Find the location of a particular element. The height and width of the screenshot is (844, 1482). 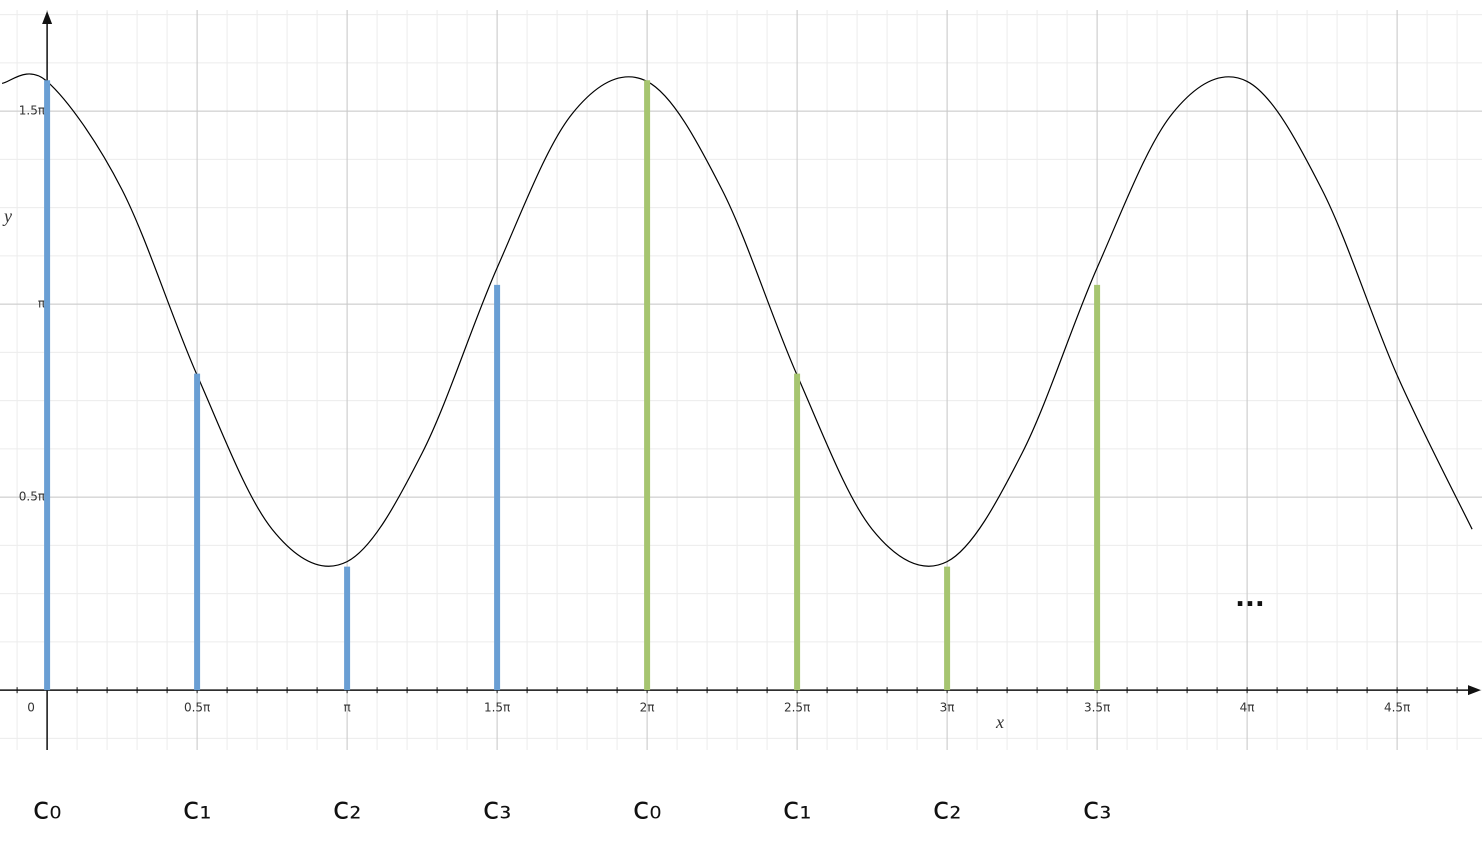

x-tick-label: 2.5π is located at coordinates (797, 708).